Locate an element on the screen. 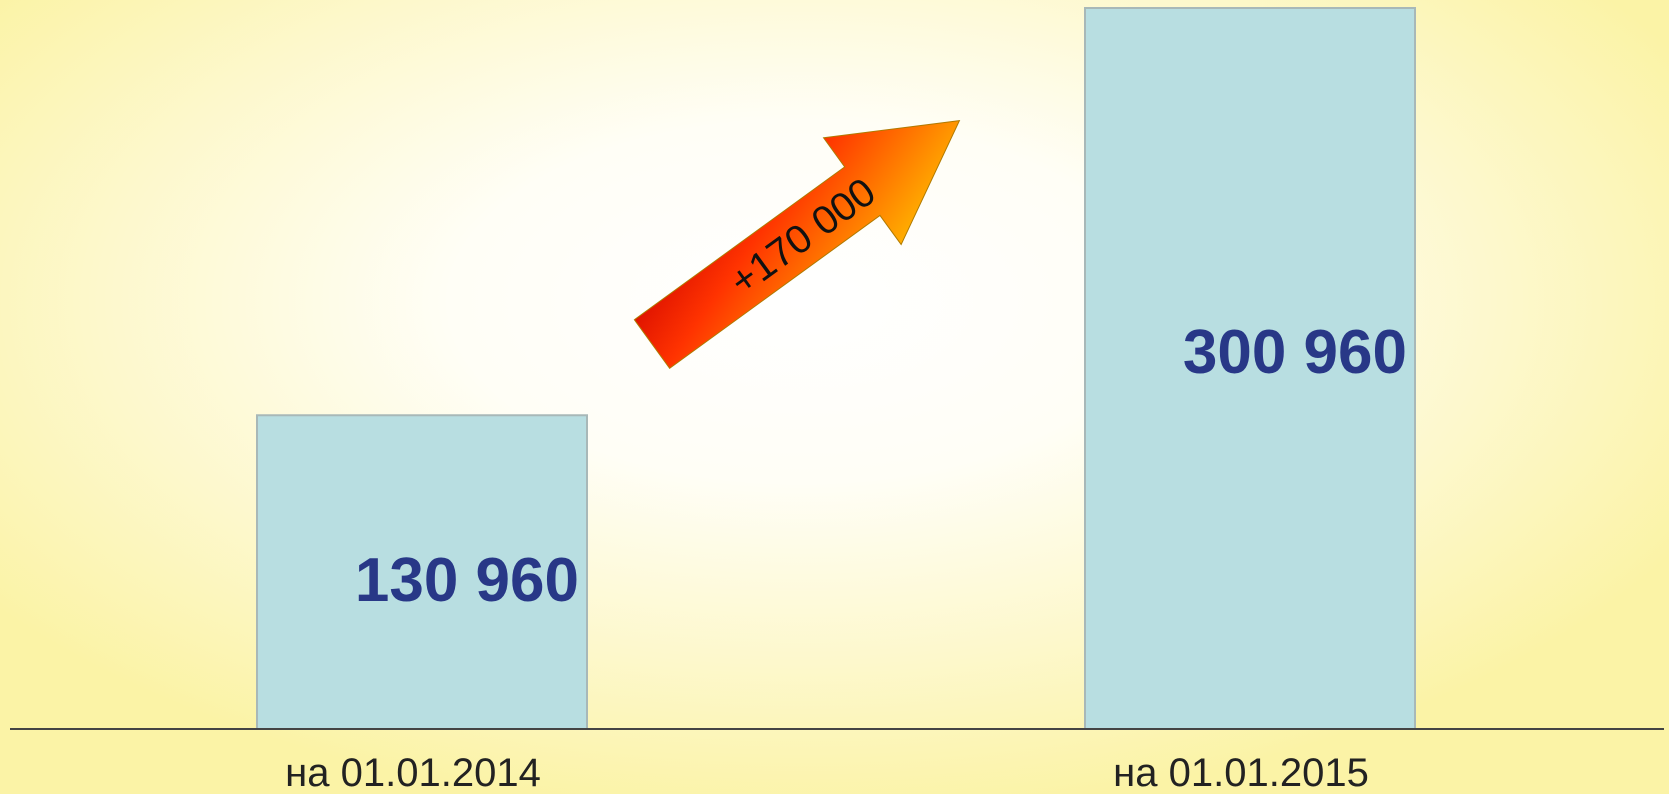 This screenshot has width=1669, height=794. category-labels: на 01.01.2014 на 01.01.2015 is located at coordinates (827, 772).